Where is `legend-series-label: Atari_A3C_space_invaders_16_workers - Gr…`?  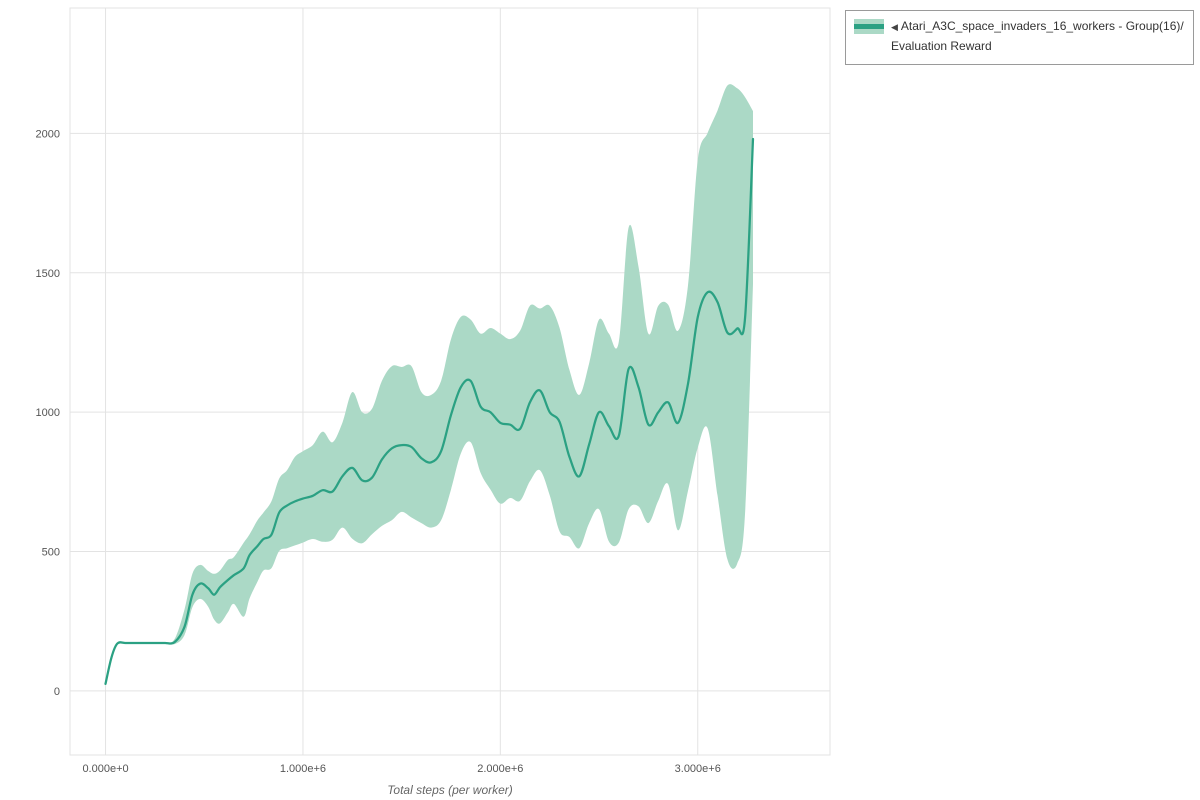 legend-series-label: Atari_A3C_space_invaders_16_workers - Gr… is located at coordinates (1042, 26).